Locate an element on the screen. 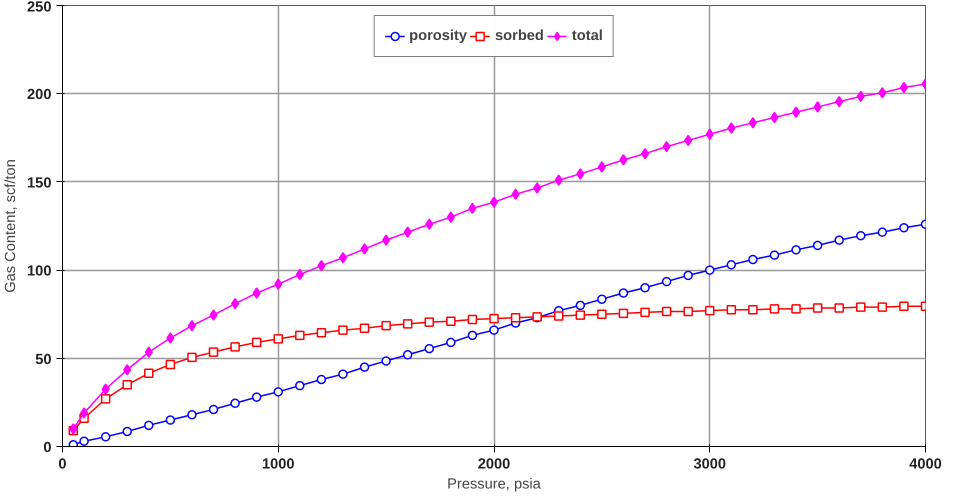 This screenshot has height=502, width=962. y-tick-label: 0 is located at coordinates (47, 448).